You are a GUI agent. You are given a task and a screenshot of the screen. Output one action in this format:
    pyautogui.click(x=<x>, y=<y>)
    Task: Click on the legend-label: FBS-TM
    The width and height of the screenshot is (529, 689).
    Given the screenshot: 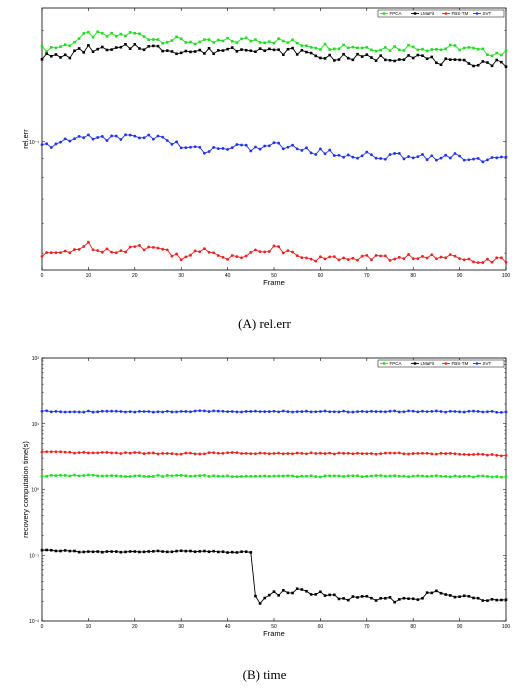 What is the action you would take?
    pyautogui.click(x=460, y=13)
    